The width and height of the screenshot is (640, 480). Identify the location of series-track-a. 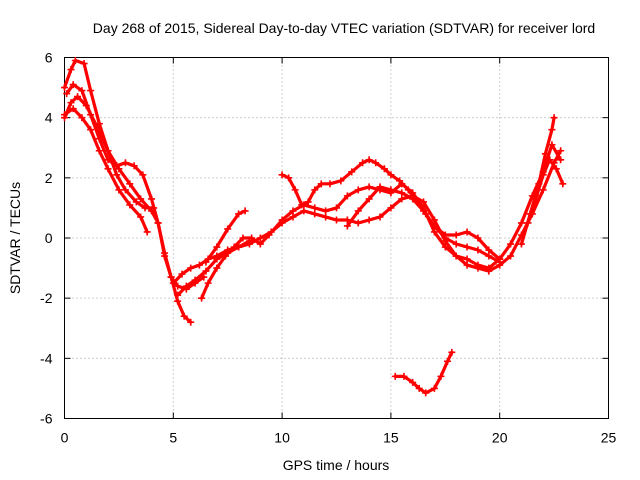
(128, 209).